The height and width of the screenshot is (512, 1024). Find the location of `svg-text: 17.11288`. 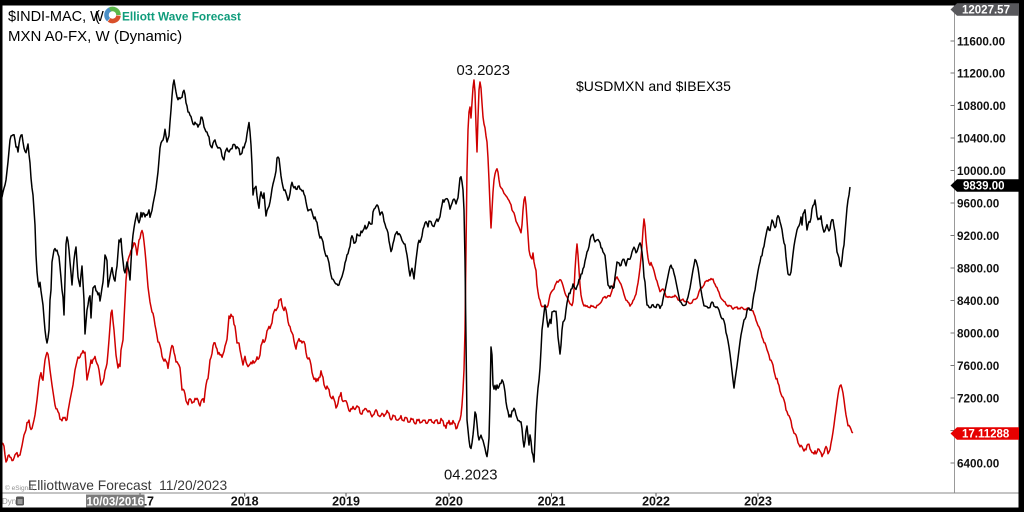

svg-text: 17.11288 is located at coordinates (986, 435).